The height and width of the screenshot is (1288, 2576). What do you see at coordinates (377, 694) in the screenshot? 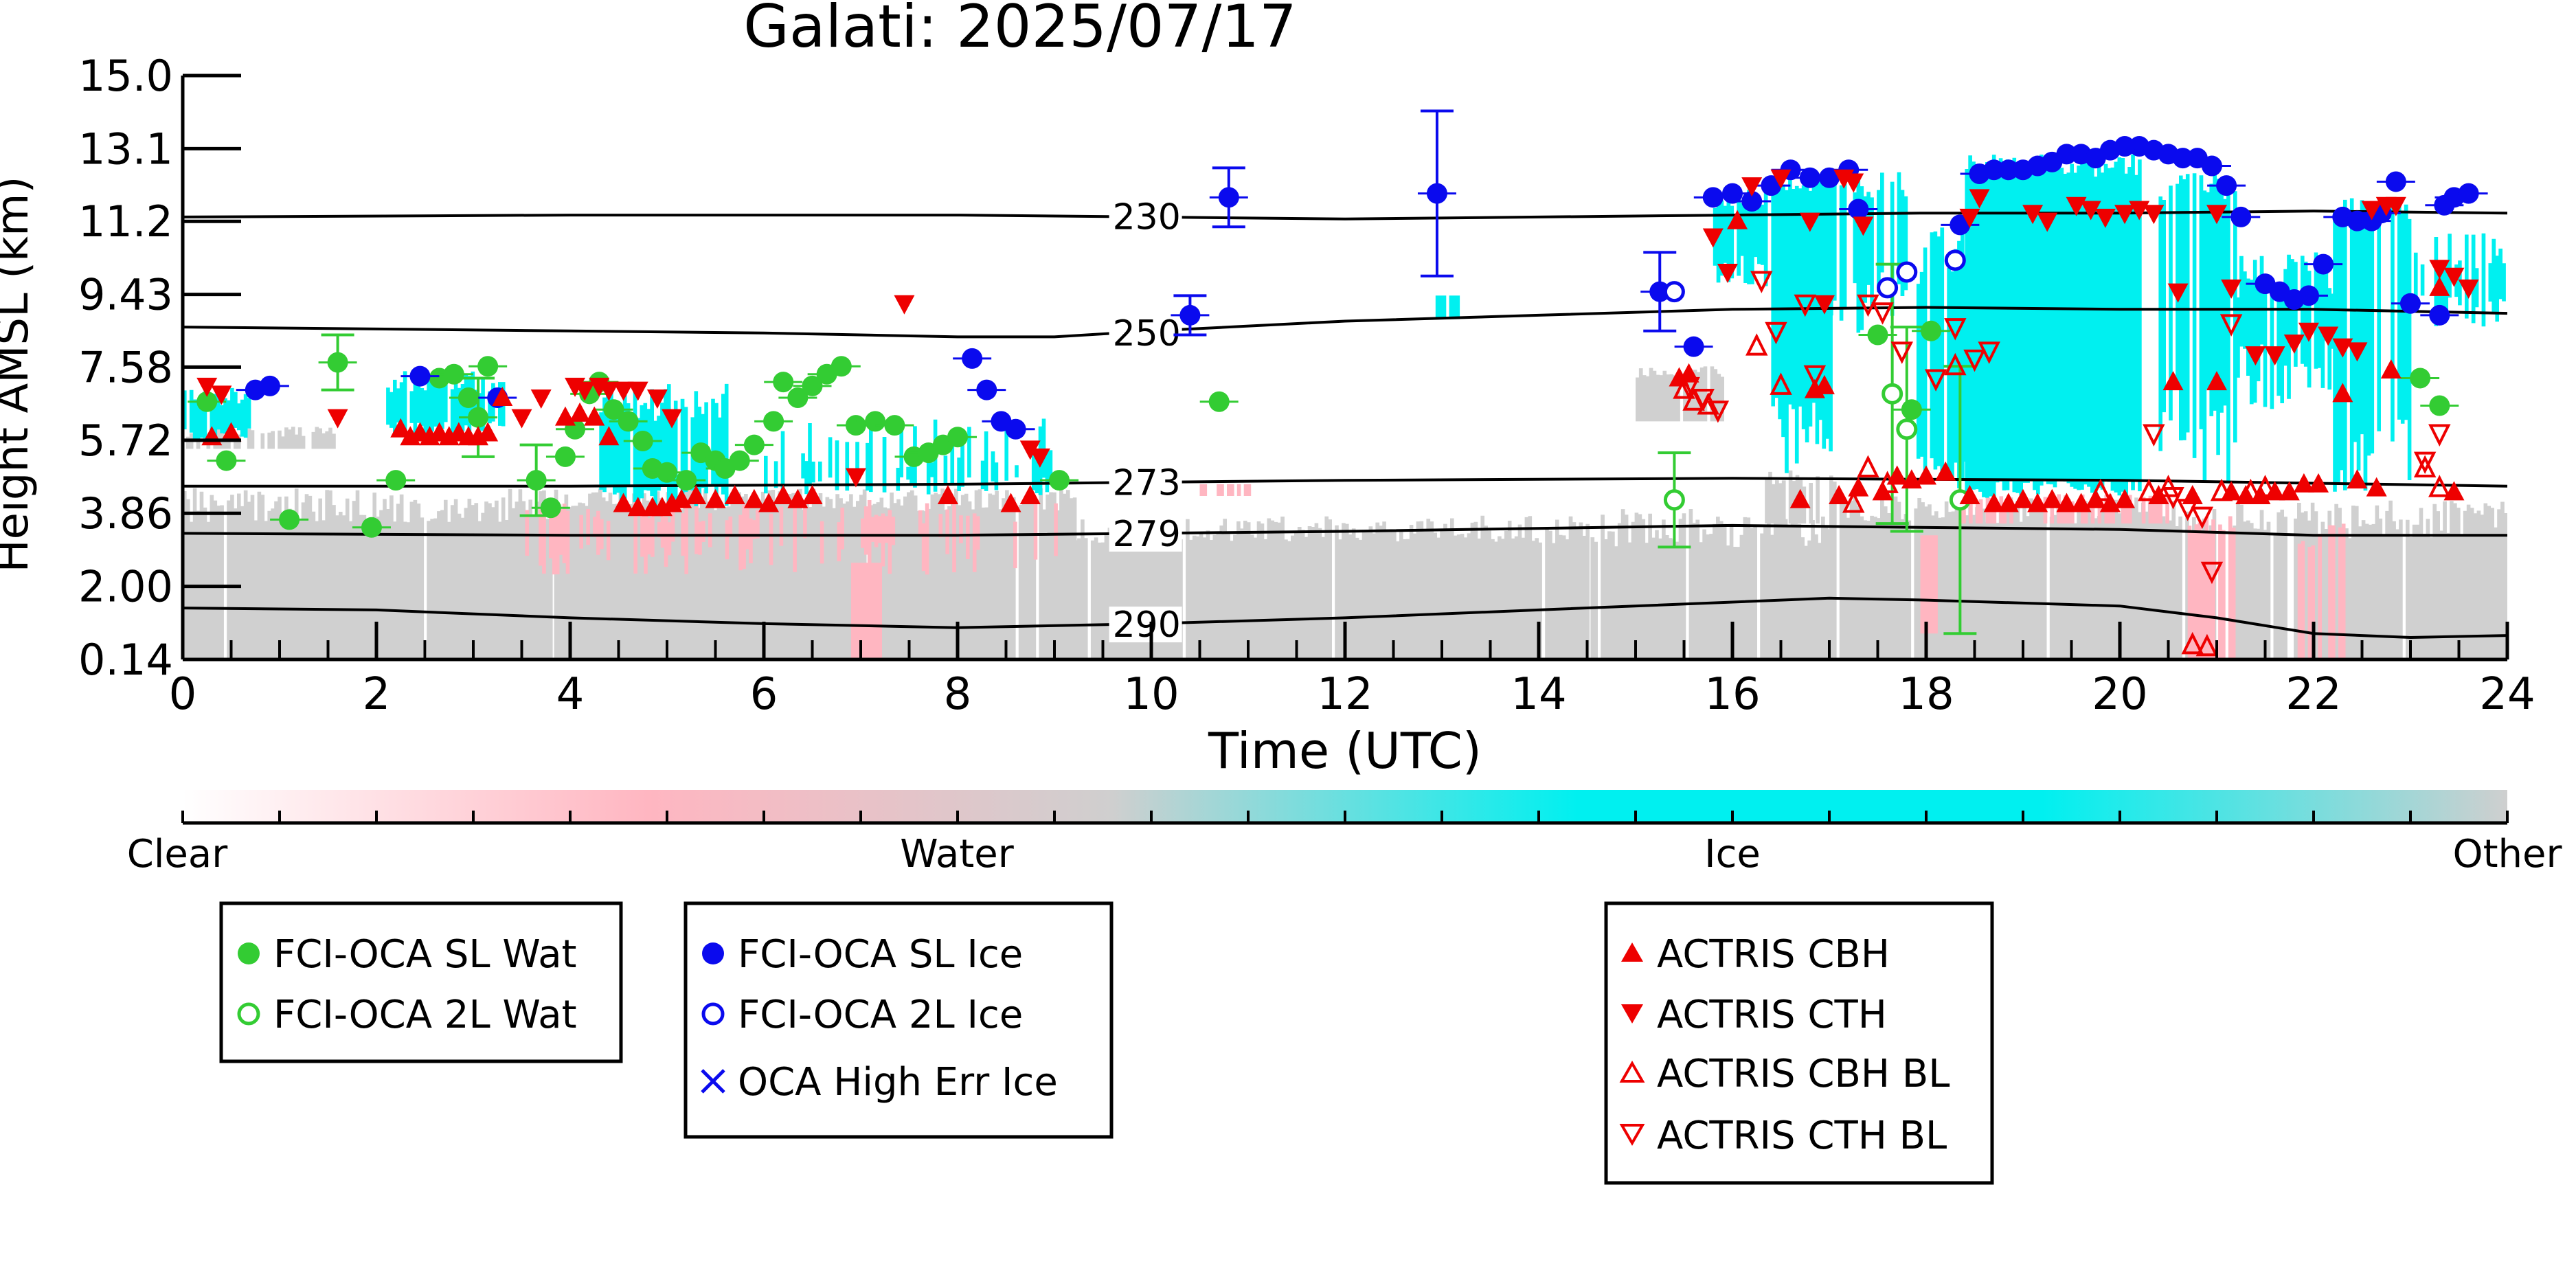
I see `x-tick-label: 2` at bounding box center [377, 694].